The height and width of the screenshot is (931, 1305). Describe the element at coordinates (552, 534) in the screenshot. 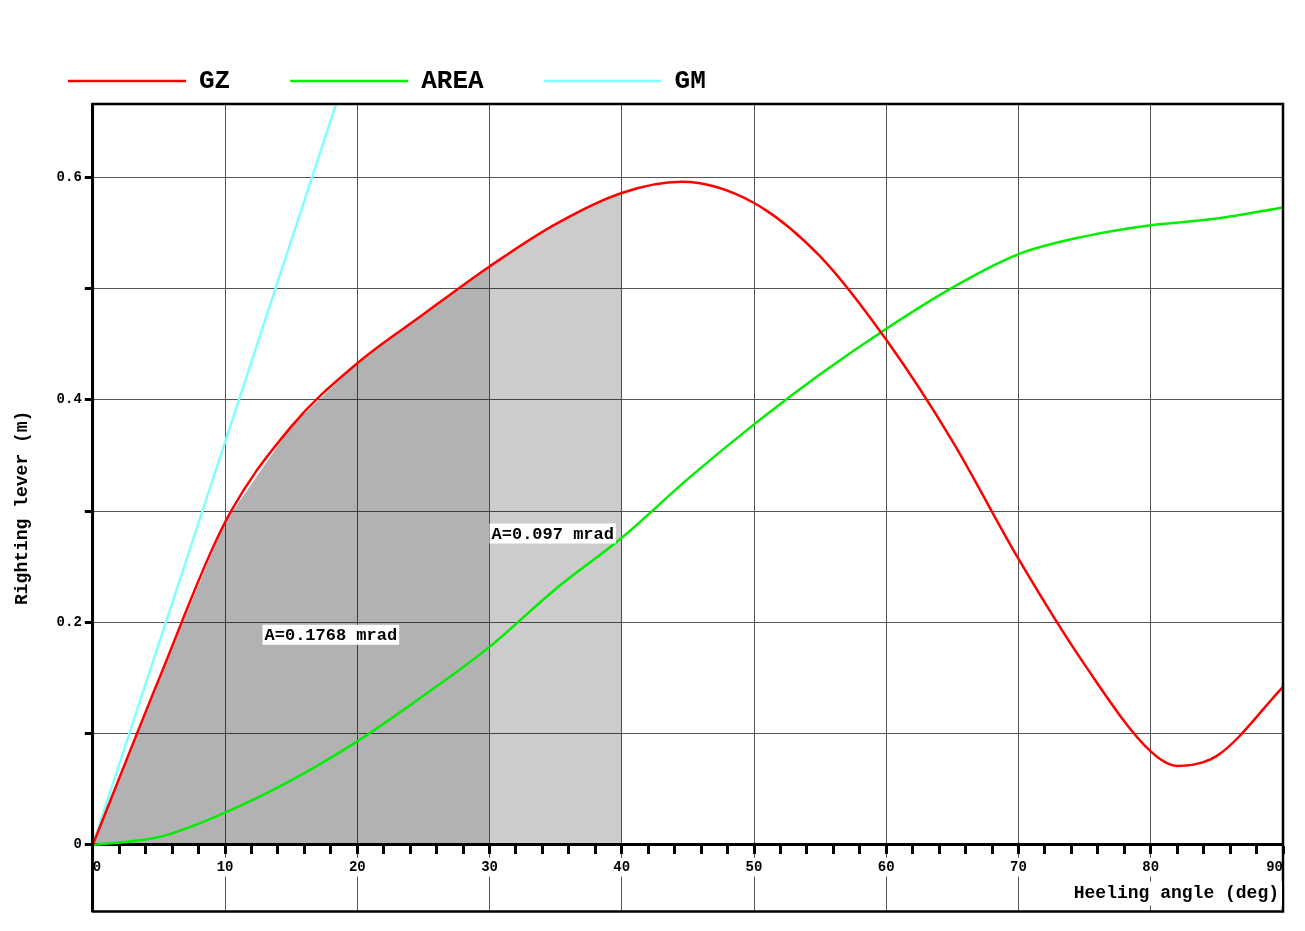

I see `band-label: A=0.097 mrad` at that location.